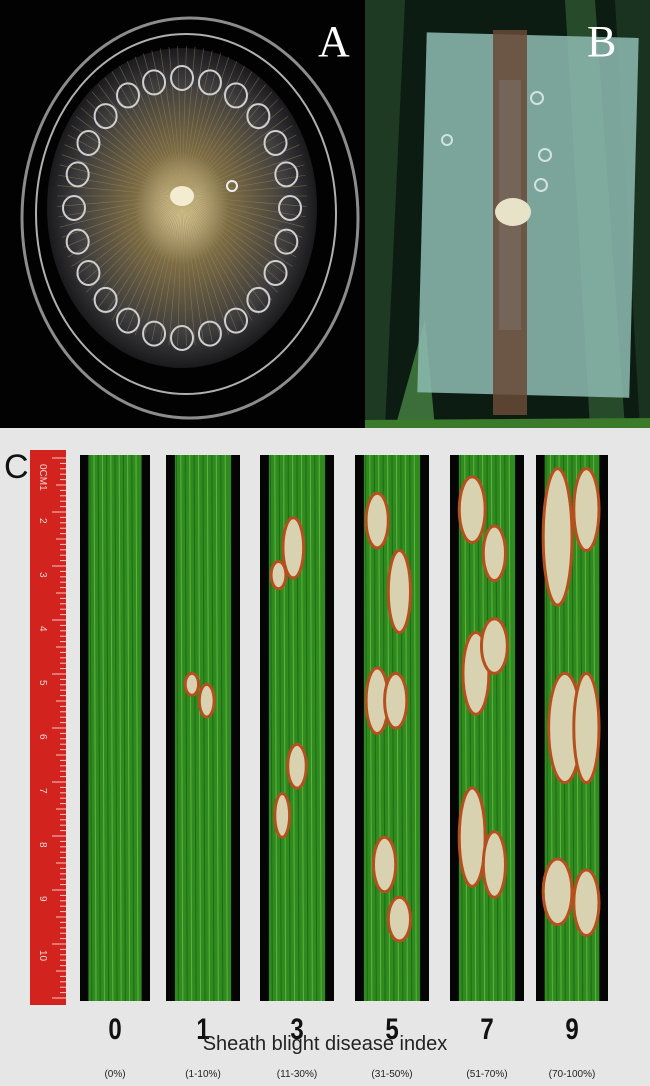 This screenshot has width=650, height=1086. I want to click on disease-index-value: 7, so click(487, 1029).